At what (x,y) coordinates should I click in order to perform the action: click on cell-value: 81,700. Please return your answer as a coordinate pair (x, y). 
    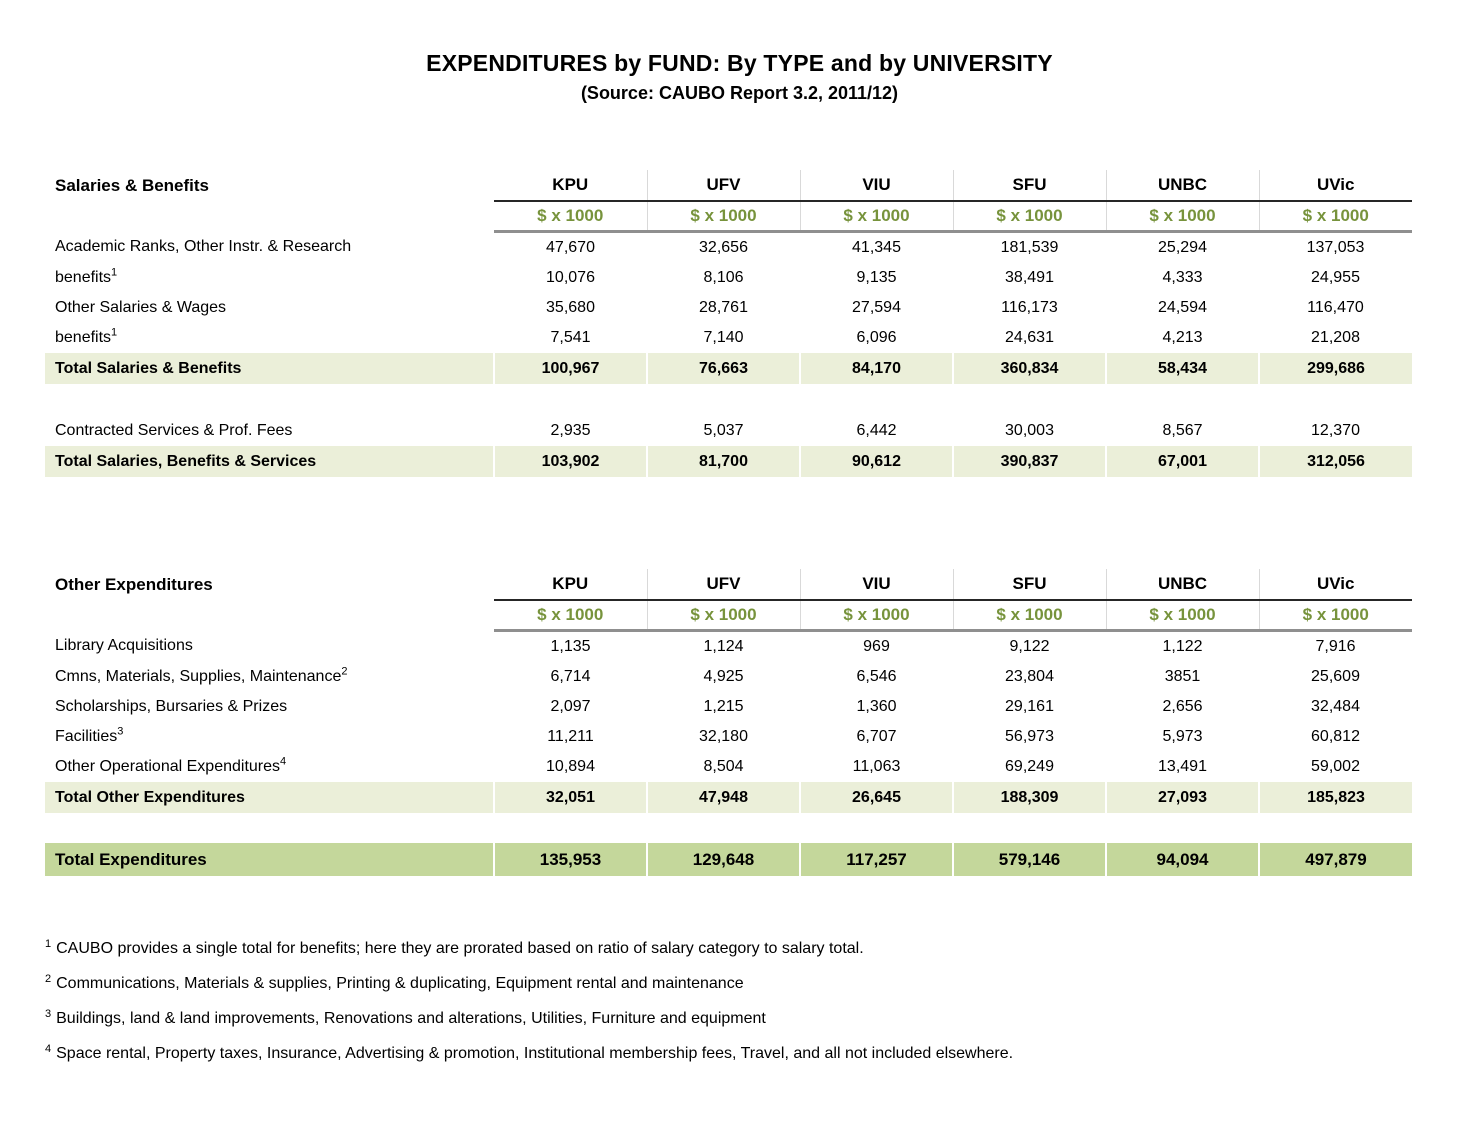
    Looking at the image, I should click on (723, 461).